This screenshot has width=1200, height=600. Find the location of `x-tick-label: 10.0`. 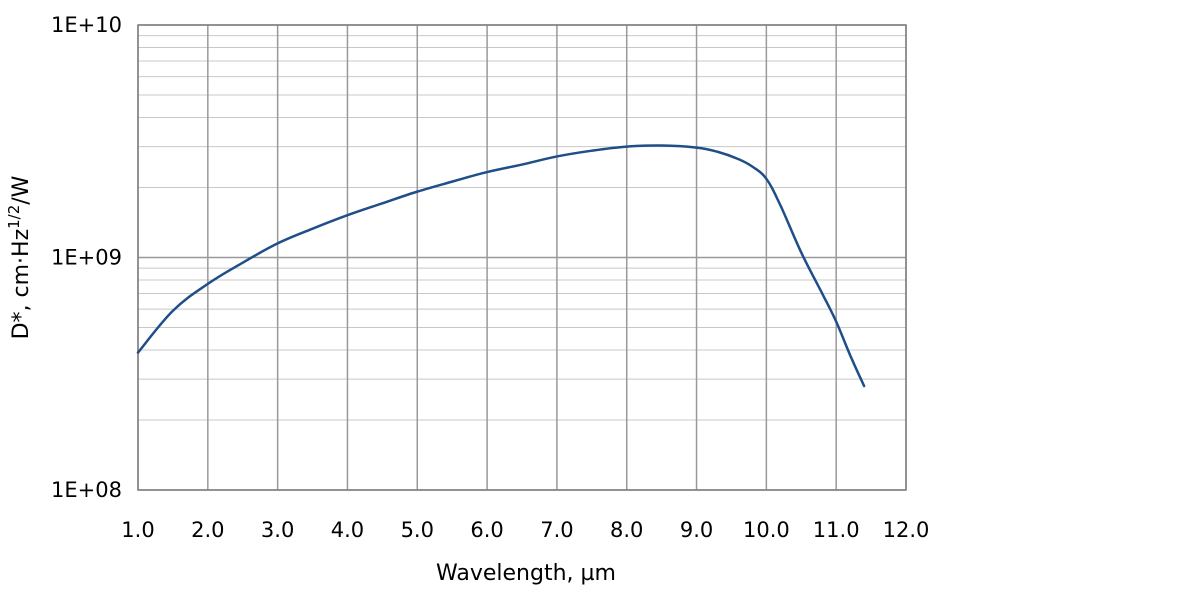

x-tick-label: 10.0 is located at coordinates (766, 530).